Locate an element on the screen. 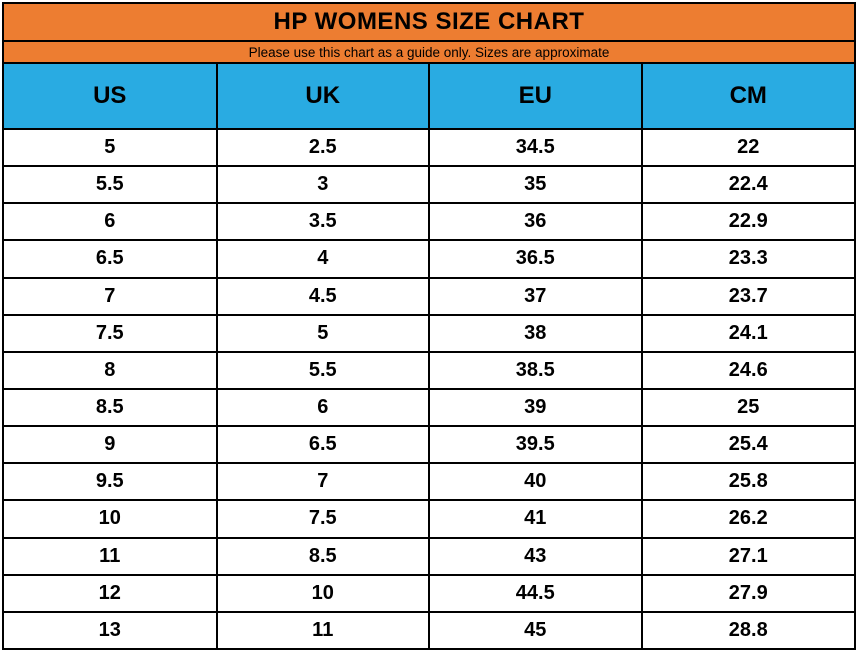 This screenshot has width=858, height=652. table-cell: 25.4 is located at coordinates (747, 445).